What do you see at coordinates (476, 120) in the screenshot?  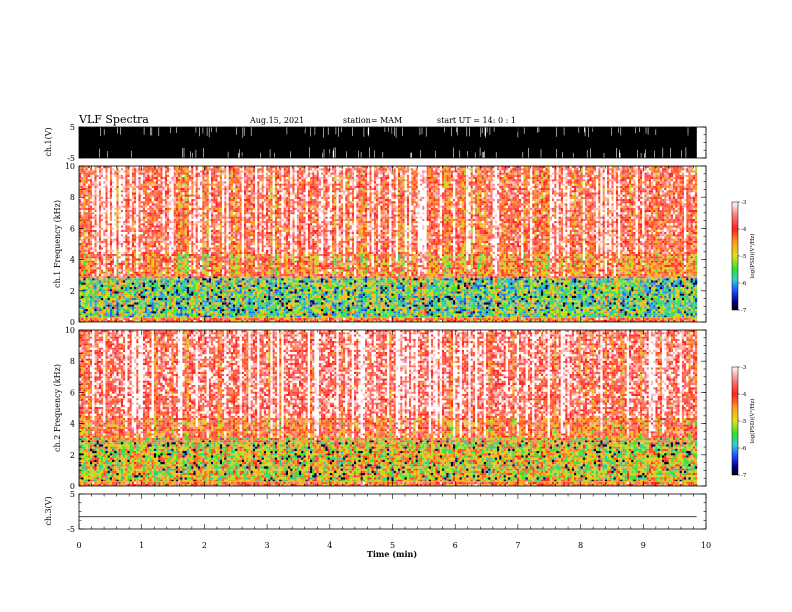 I see `header-start-time: start UT = 14: 0 : 1` at bounding box center [476, 120].